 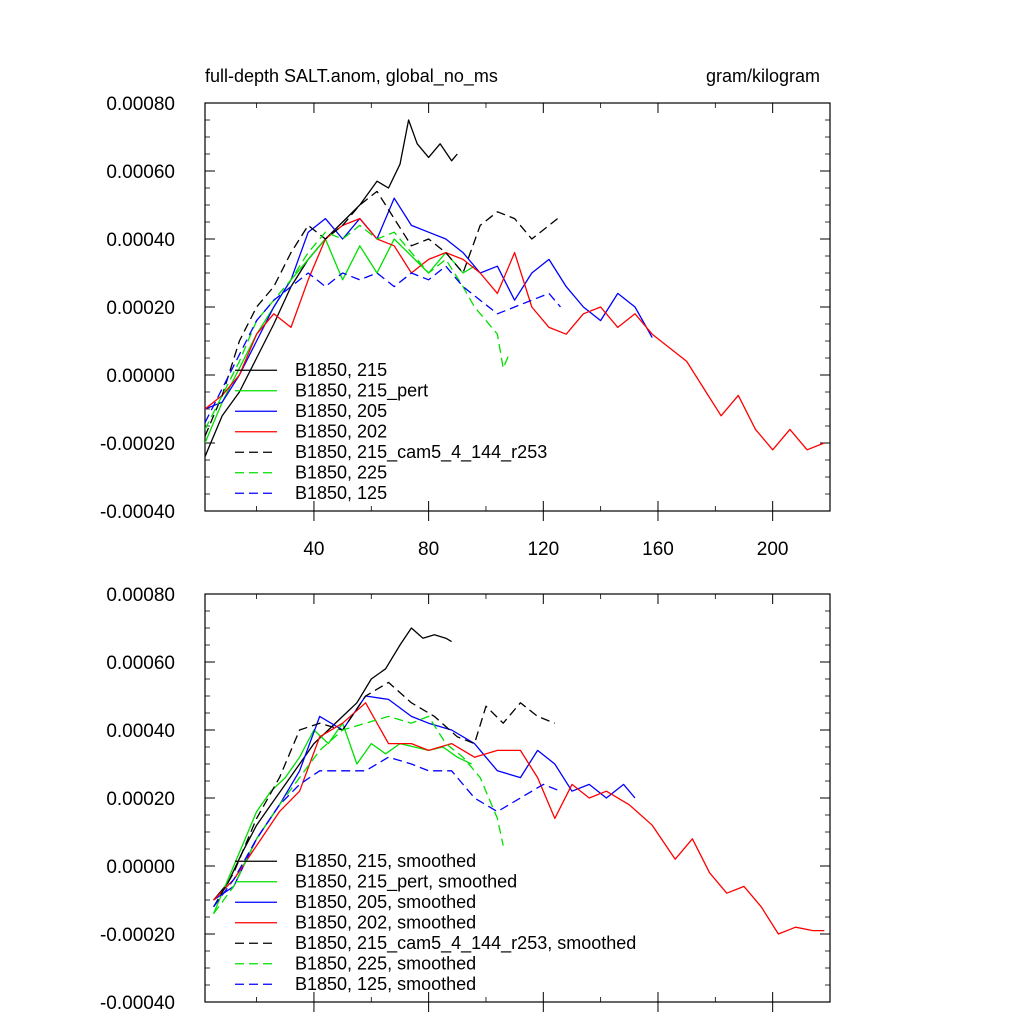 What do you see at coordinates (406, 882) in the screenshot?
I see `bottom-legend-label-1: B1850, 215_pert, smoothed` at bounding box center [406, 882].